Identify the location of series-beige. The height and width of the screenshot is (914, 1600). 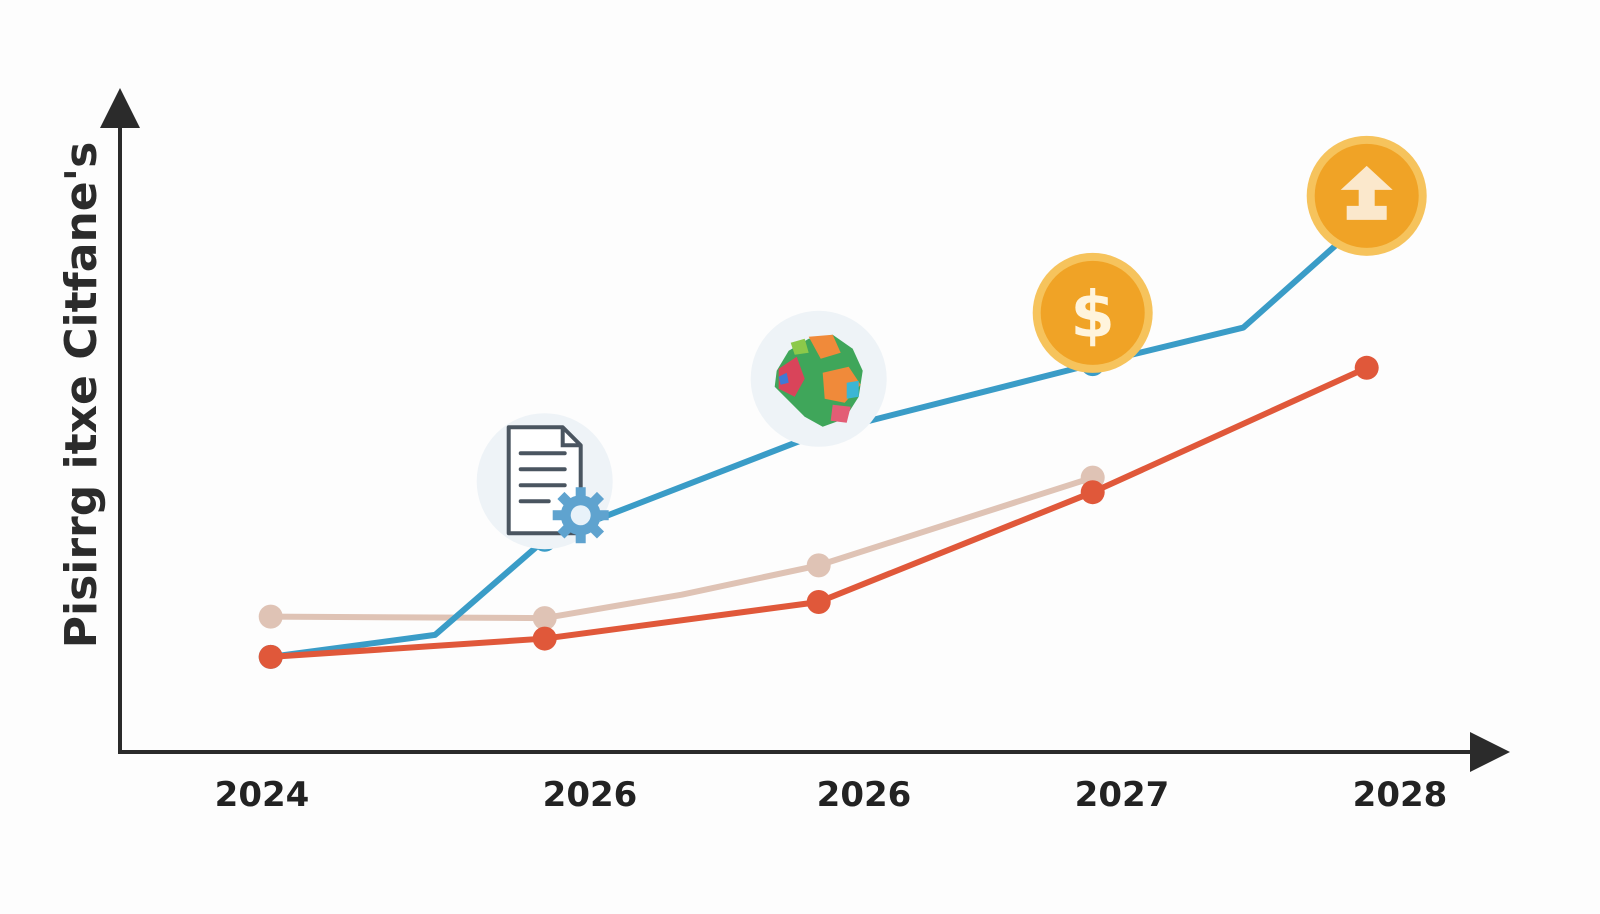
(681, 548).